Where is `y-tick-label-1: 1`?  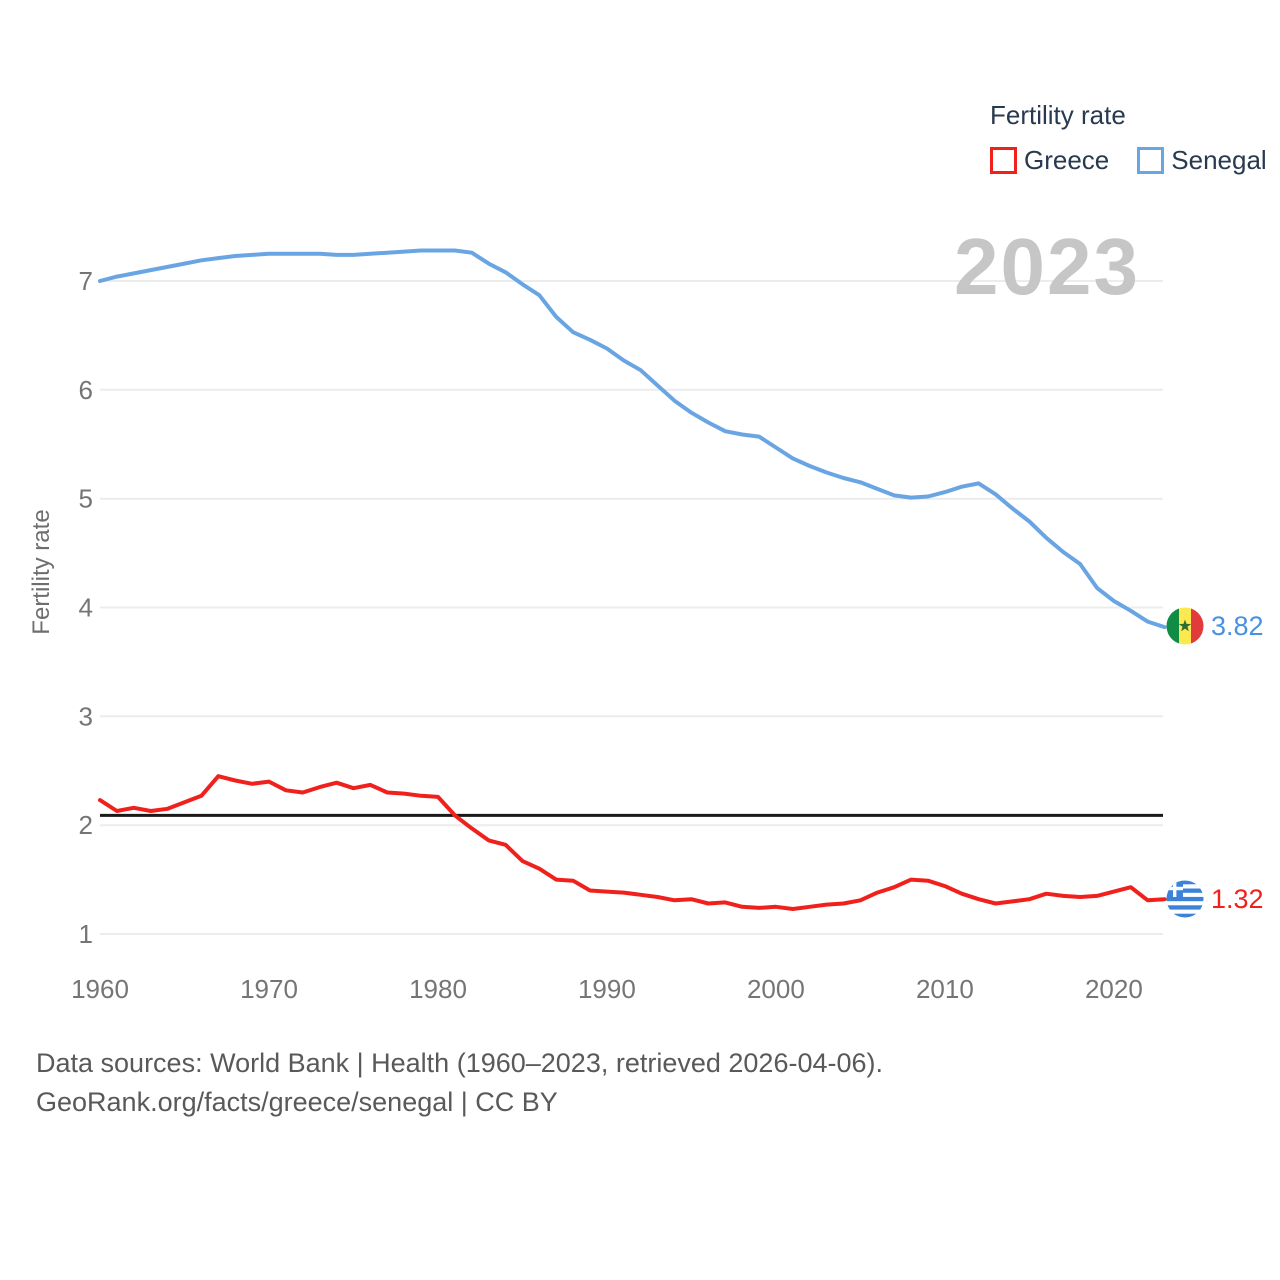 y-tick-label-1: 1 is located at coordinates (86, 934).